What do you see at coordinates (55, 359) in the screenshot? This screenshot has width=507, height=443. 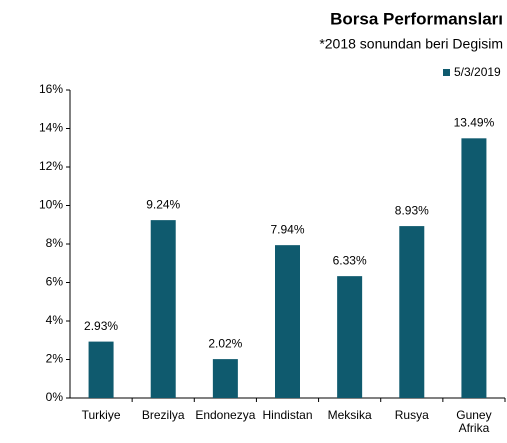 I see `y-tick-label: 2%` at bounding box center [55, 359].